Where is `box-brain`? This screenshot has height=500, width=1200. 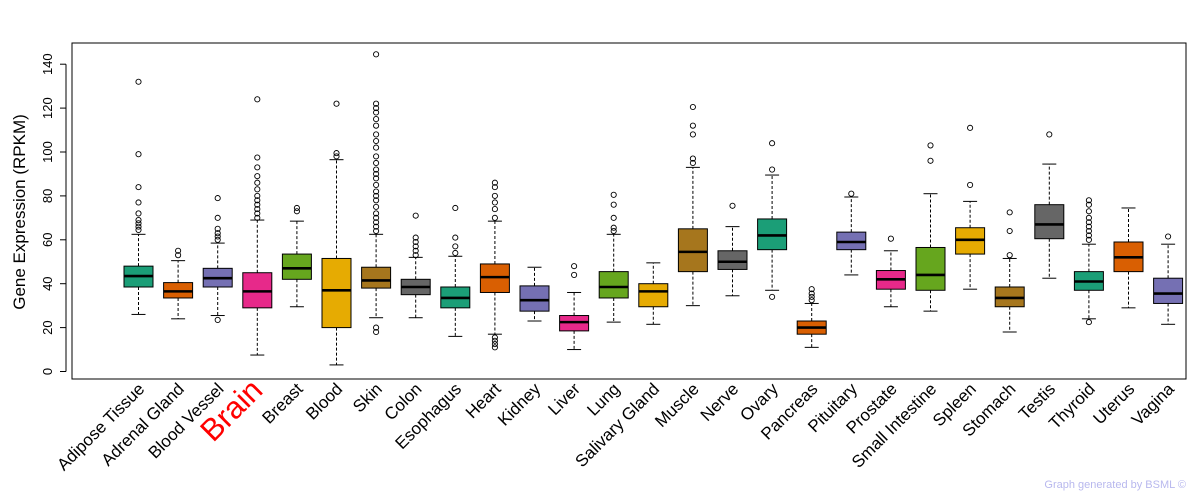
box-brain is located at coordinates (257, 226).